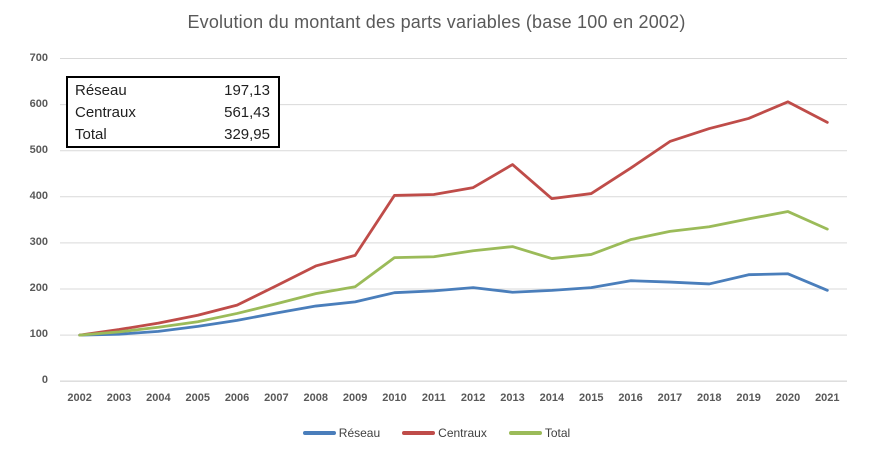 The width and height of the screenshot is (873, 460). I want to click on x-axis-tick-label: 2012, so click(473, 398).